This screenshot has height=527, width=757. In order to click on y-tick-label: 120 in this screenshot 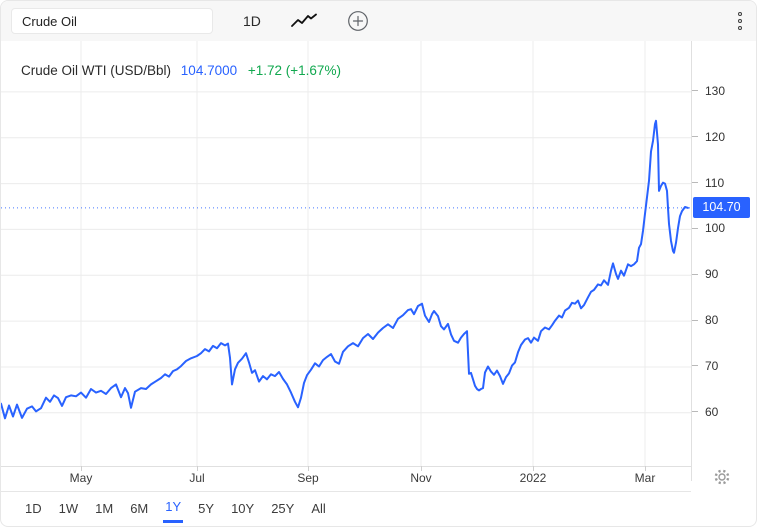, I will do `click(708, 137)`.